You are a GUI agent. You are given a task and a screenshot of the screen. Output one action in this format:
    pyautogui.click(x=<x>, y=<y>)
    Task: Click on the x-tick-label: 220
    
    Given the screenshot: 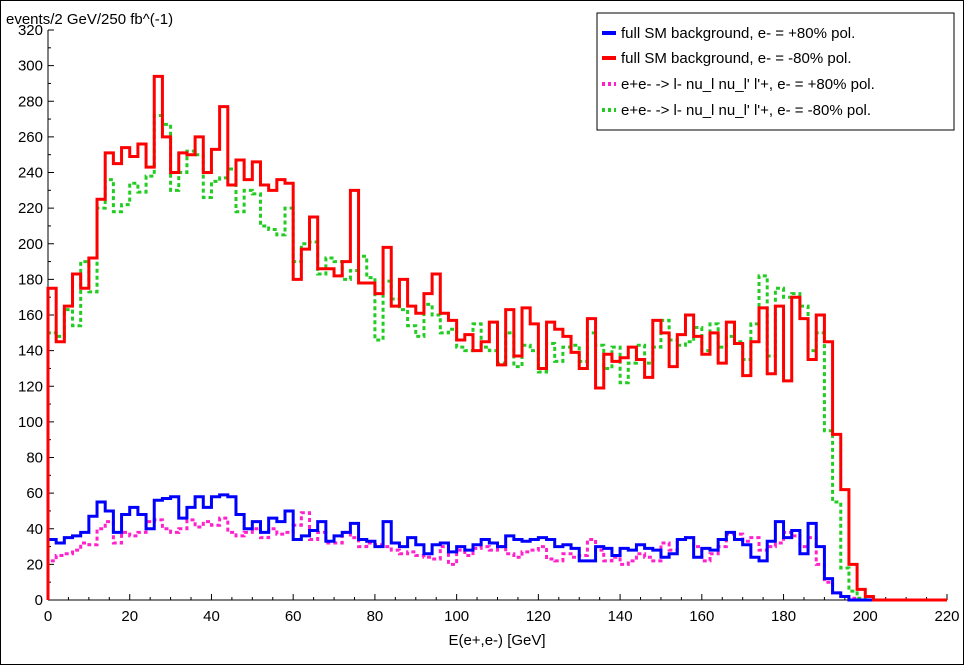 What is the action you would take?
    pyautogui.click(x=946, y=616)
    